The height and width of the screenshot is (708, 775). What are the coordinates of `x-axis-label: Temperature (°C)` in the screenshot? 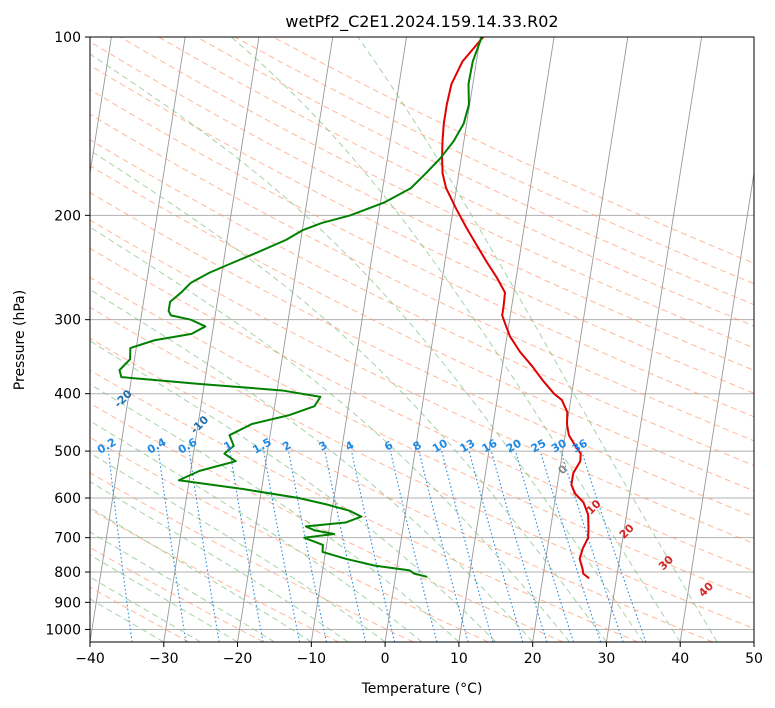 It's located at (422, 689).